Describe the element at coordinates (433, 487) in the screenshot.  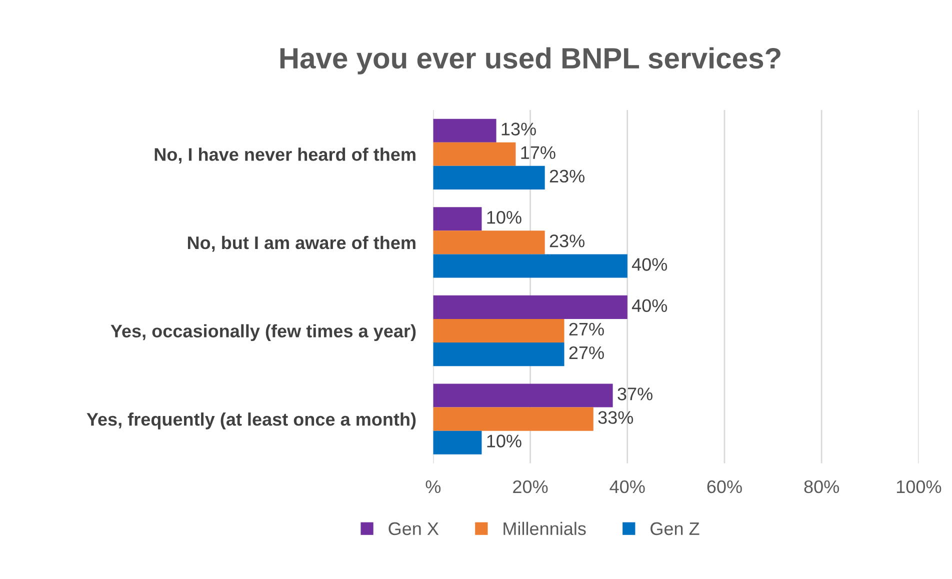
I see `x-tick-label: %` at that location.